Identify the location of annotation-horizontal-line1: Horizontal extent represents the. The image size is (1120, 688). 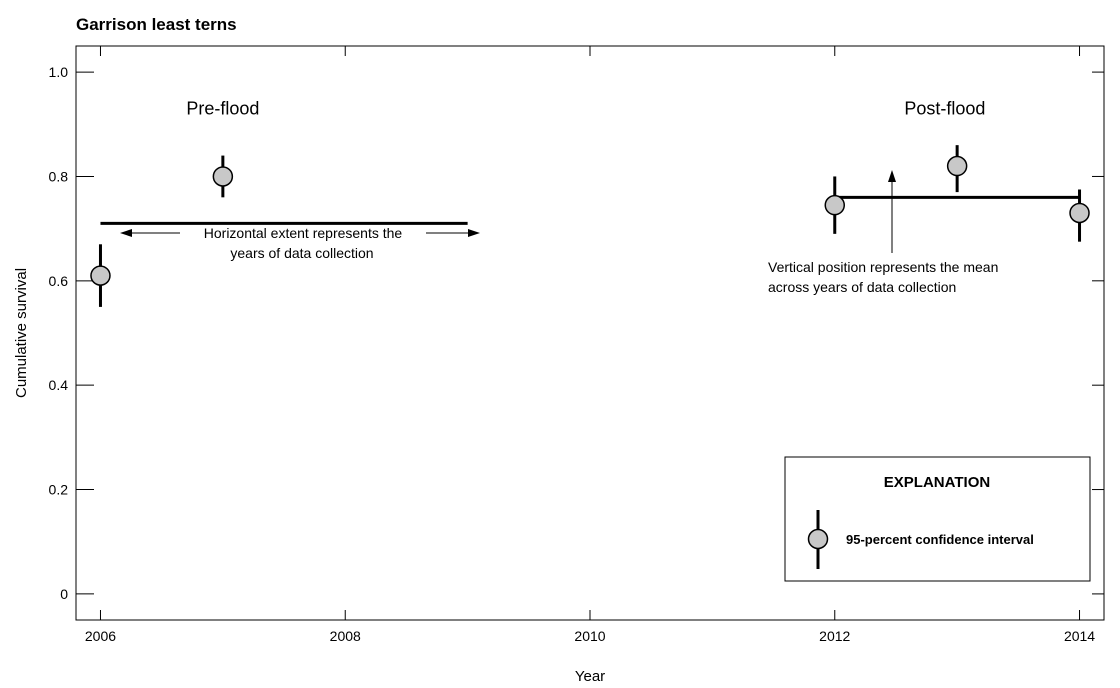
(303, 233).